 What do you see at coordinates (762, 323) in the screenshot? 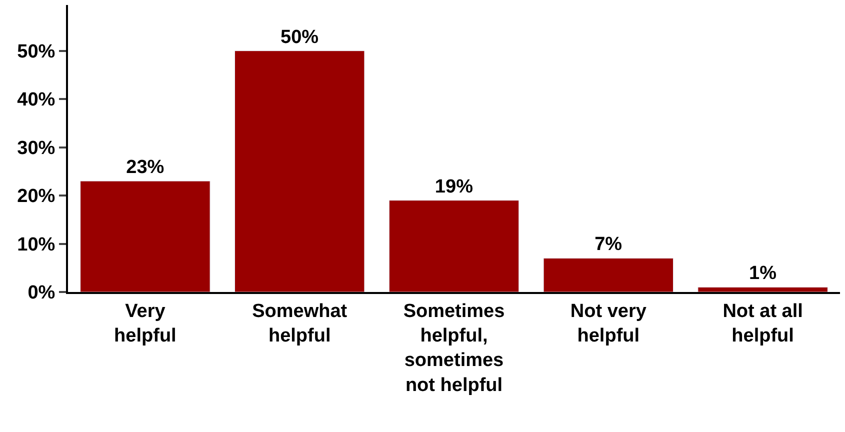
I see `x-tick-label: Not at all helpful` at bounding box center [762, 323].